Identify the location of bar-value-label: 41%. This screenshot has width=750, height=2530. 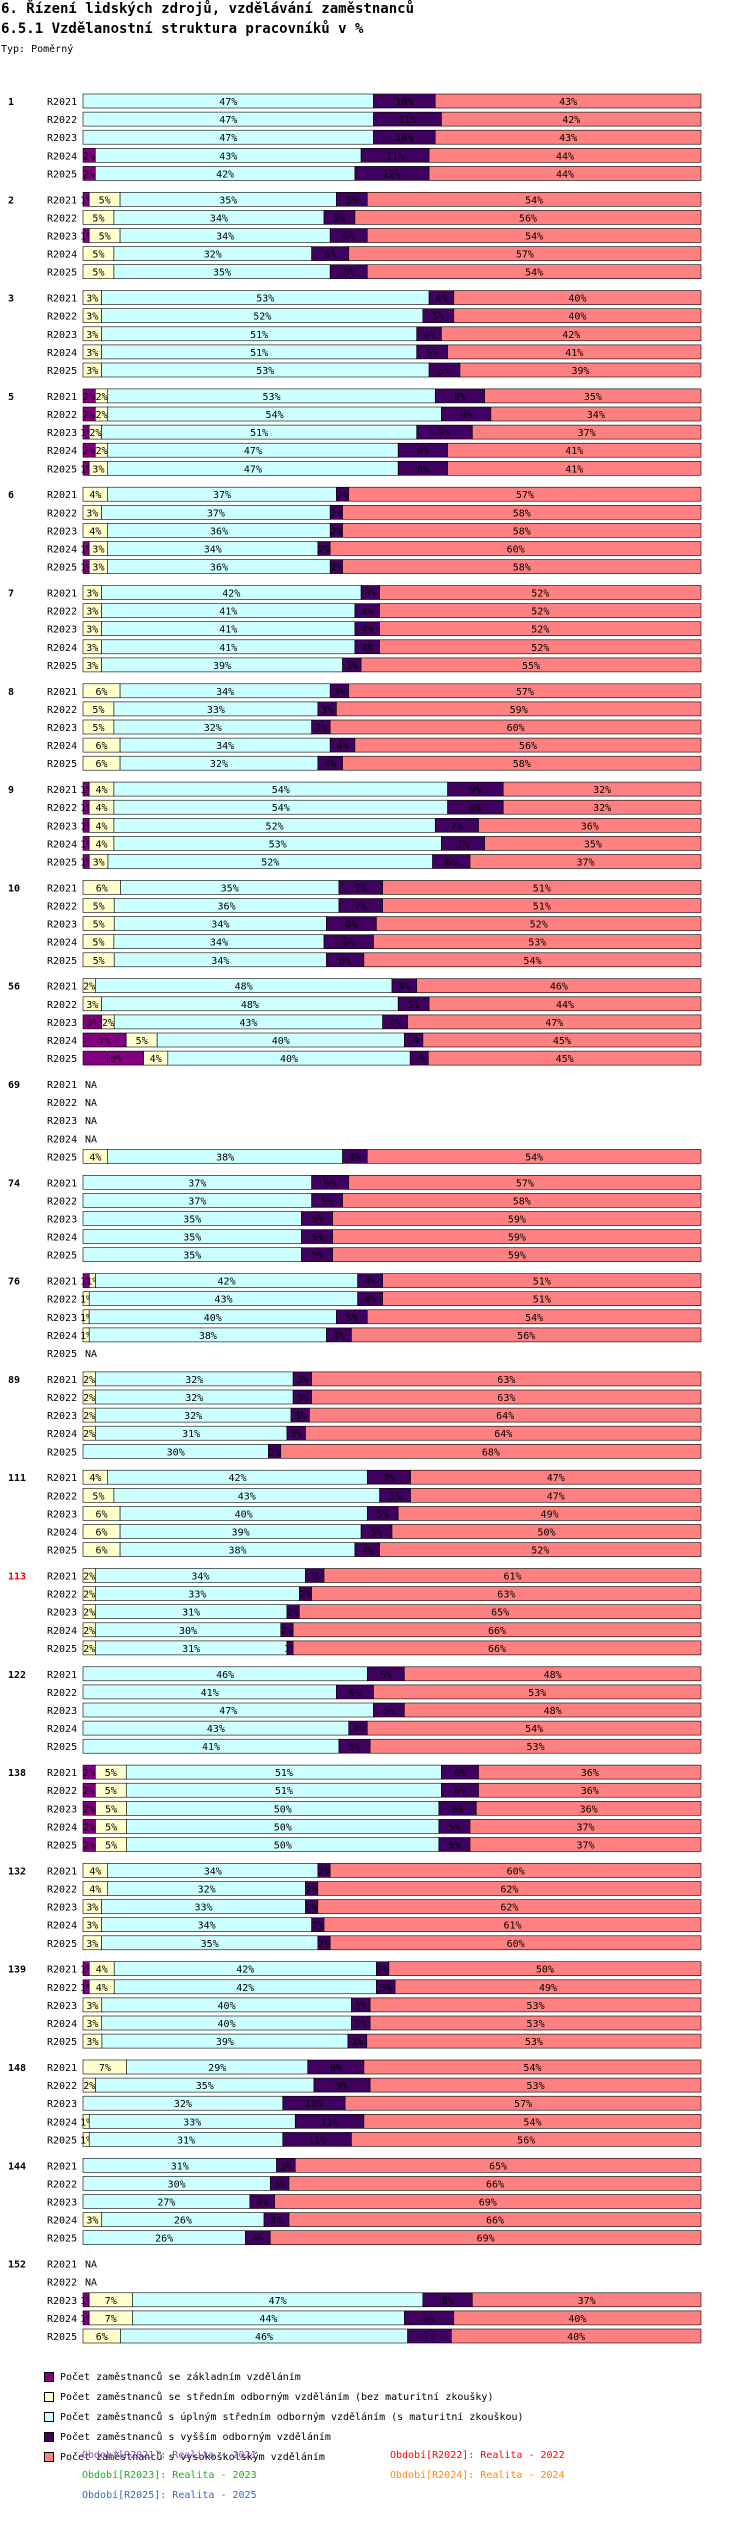
(574, 353).